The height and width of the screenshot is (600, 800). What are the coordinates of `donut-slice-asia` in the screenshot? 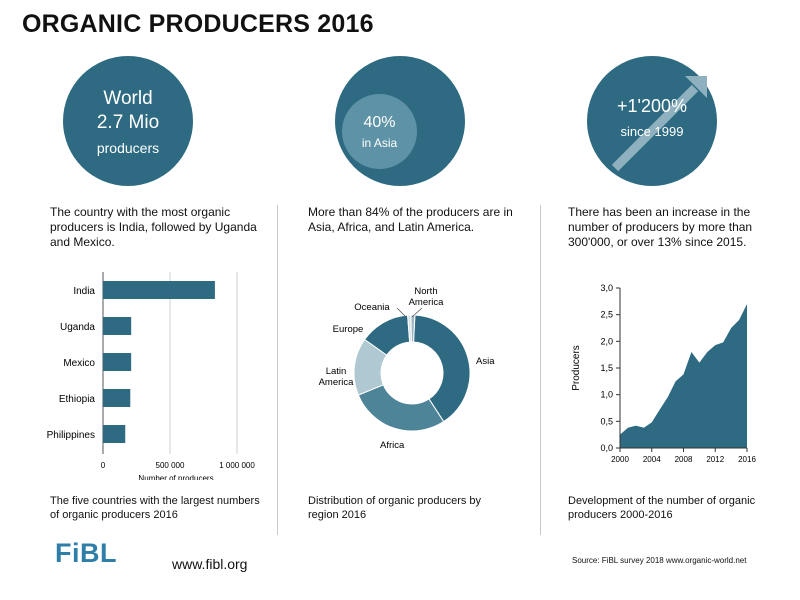 It's located at (442, 368).